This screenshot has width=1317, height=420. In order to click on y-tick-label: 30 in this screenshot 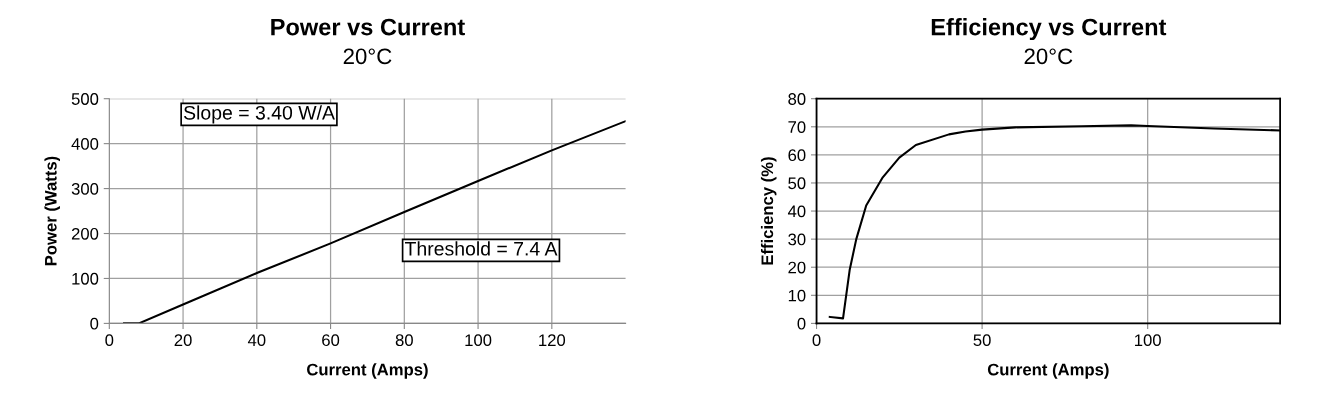, I will do `click(797, 239)`.